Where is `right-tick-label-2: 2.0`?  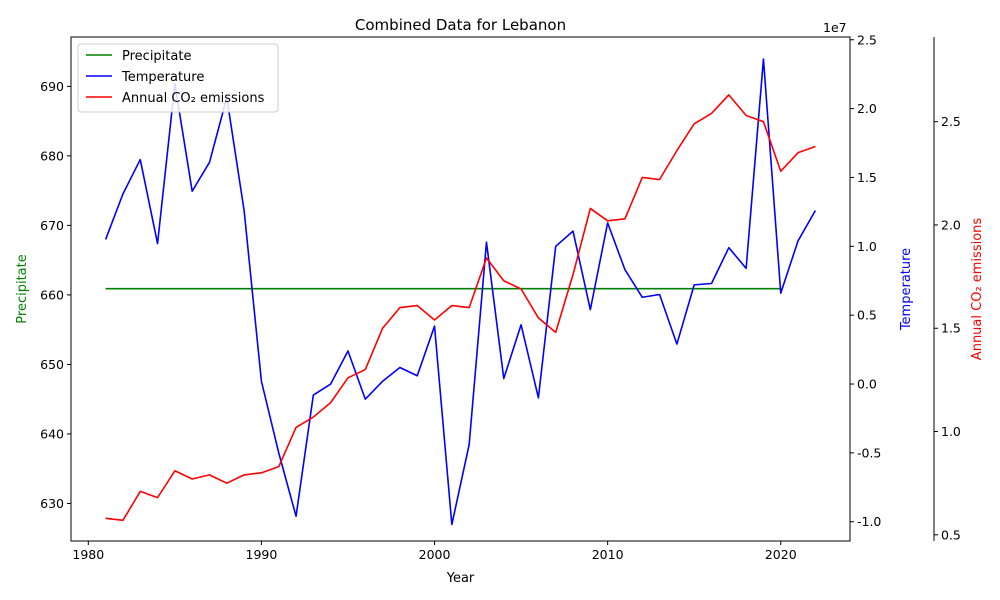 right-tick-label-2: 2.0 is located at coordinates (867, 108).